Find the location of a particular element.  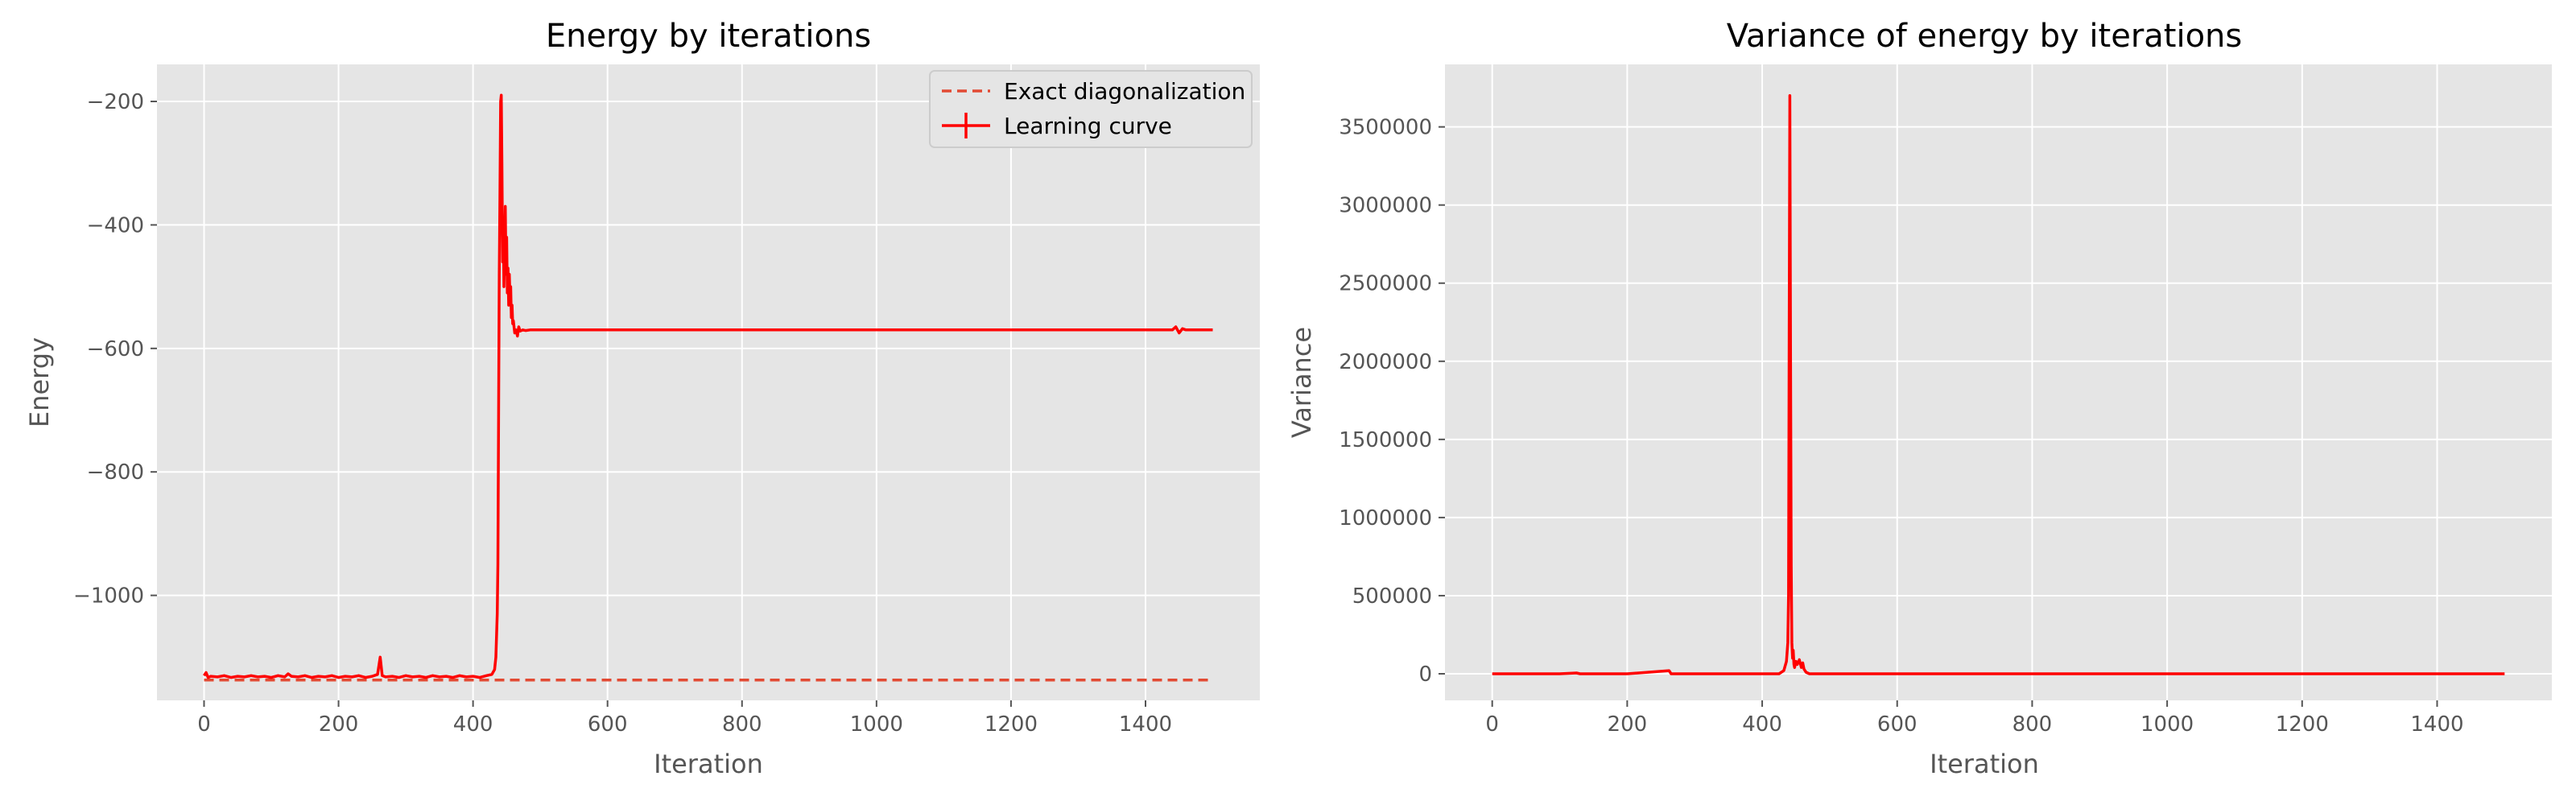

energy-x-tick-label: 800 is located at coordinates (742, 724).